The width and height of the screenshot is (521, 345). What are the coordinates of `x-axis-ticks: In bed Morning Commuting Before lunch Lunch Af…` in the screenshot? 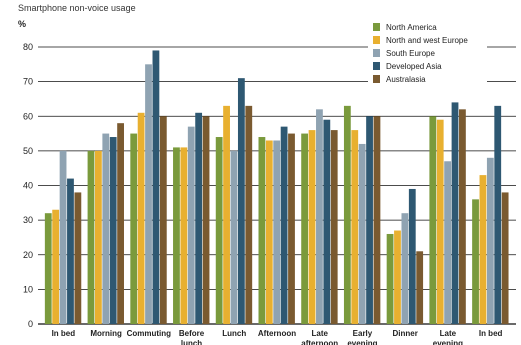 It's located at (277, 337).